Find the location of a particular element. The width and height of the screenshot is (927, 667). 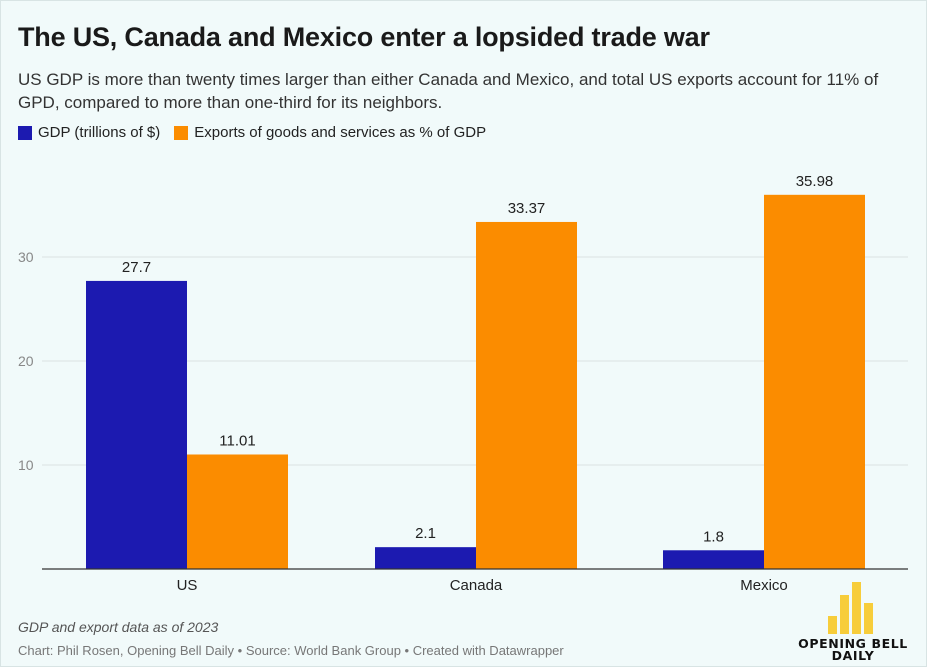

legend-item-gdp: GDP (trillions of $) is located at coordinates (89, 132).